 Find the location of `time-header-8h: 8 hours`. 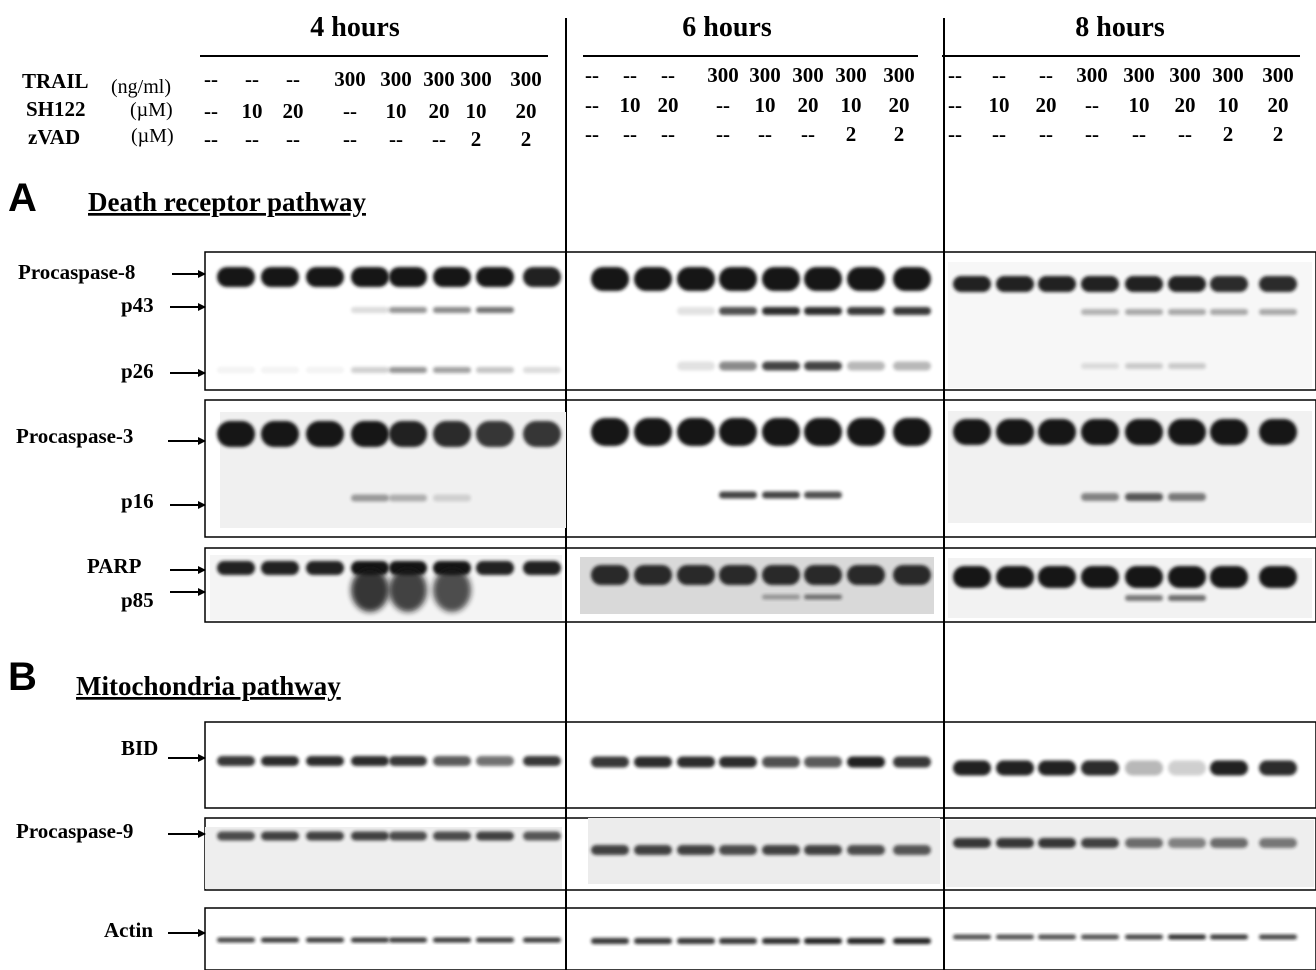

time-header-8h: 8 hours is located at coordinates (1120, 27).